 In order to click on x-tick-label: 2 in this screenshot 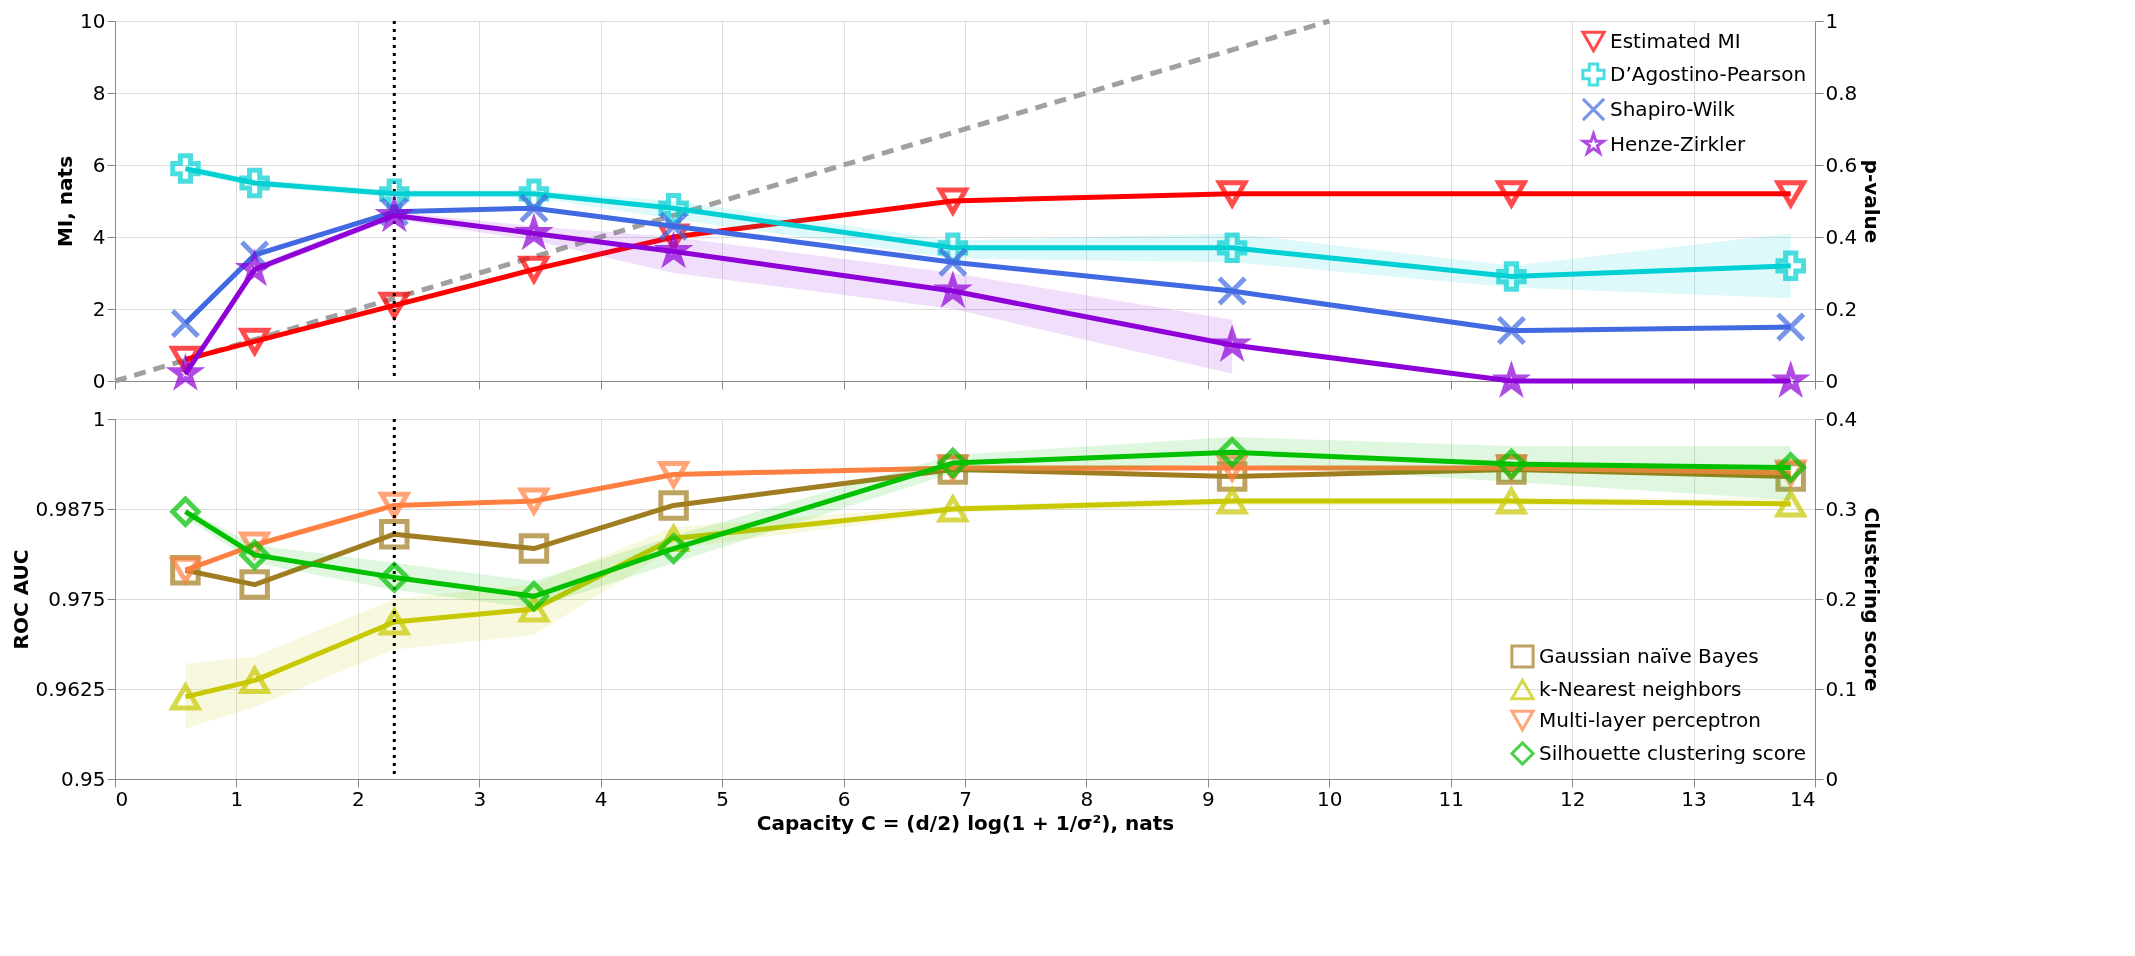, I will do `click(358, 798)`.